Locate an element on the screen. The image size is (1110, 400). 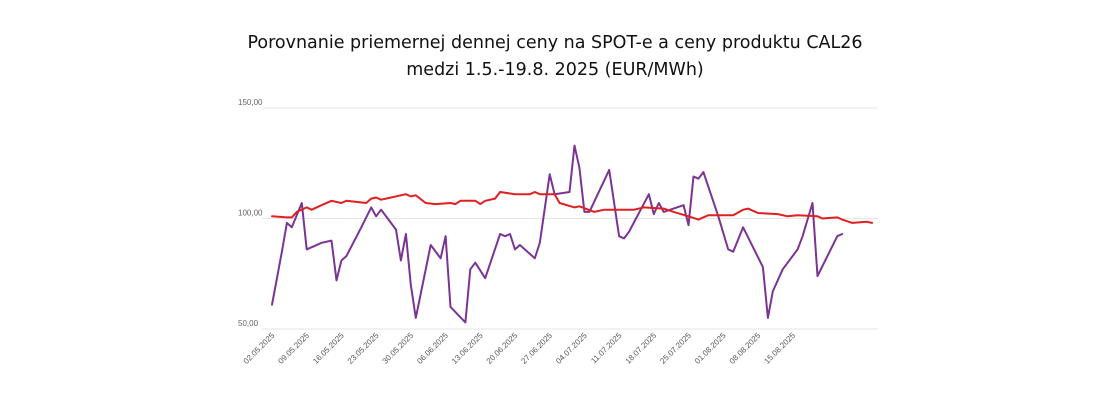
x-tick-label: 25.07.2025 is located at coordinates (675, 348).